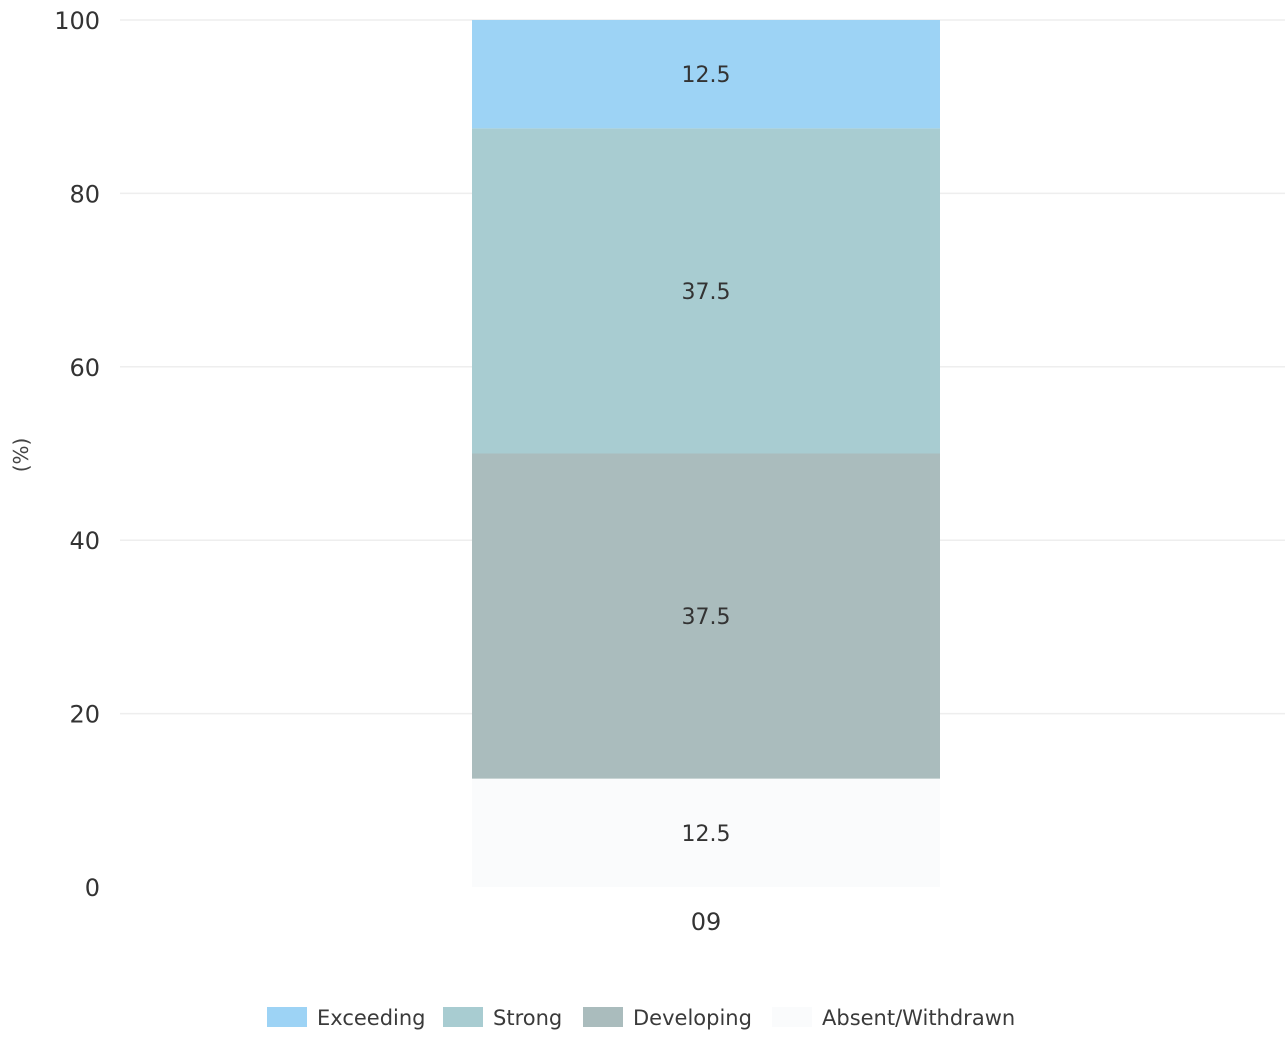 This screenshot has width=1285, height=1042. What do you see at coordinates (92, 888) in the screenshot?
I see `y-tick-label: 0` at bounding box center [92, 888].